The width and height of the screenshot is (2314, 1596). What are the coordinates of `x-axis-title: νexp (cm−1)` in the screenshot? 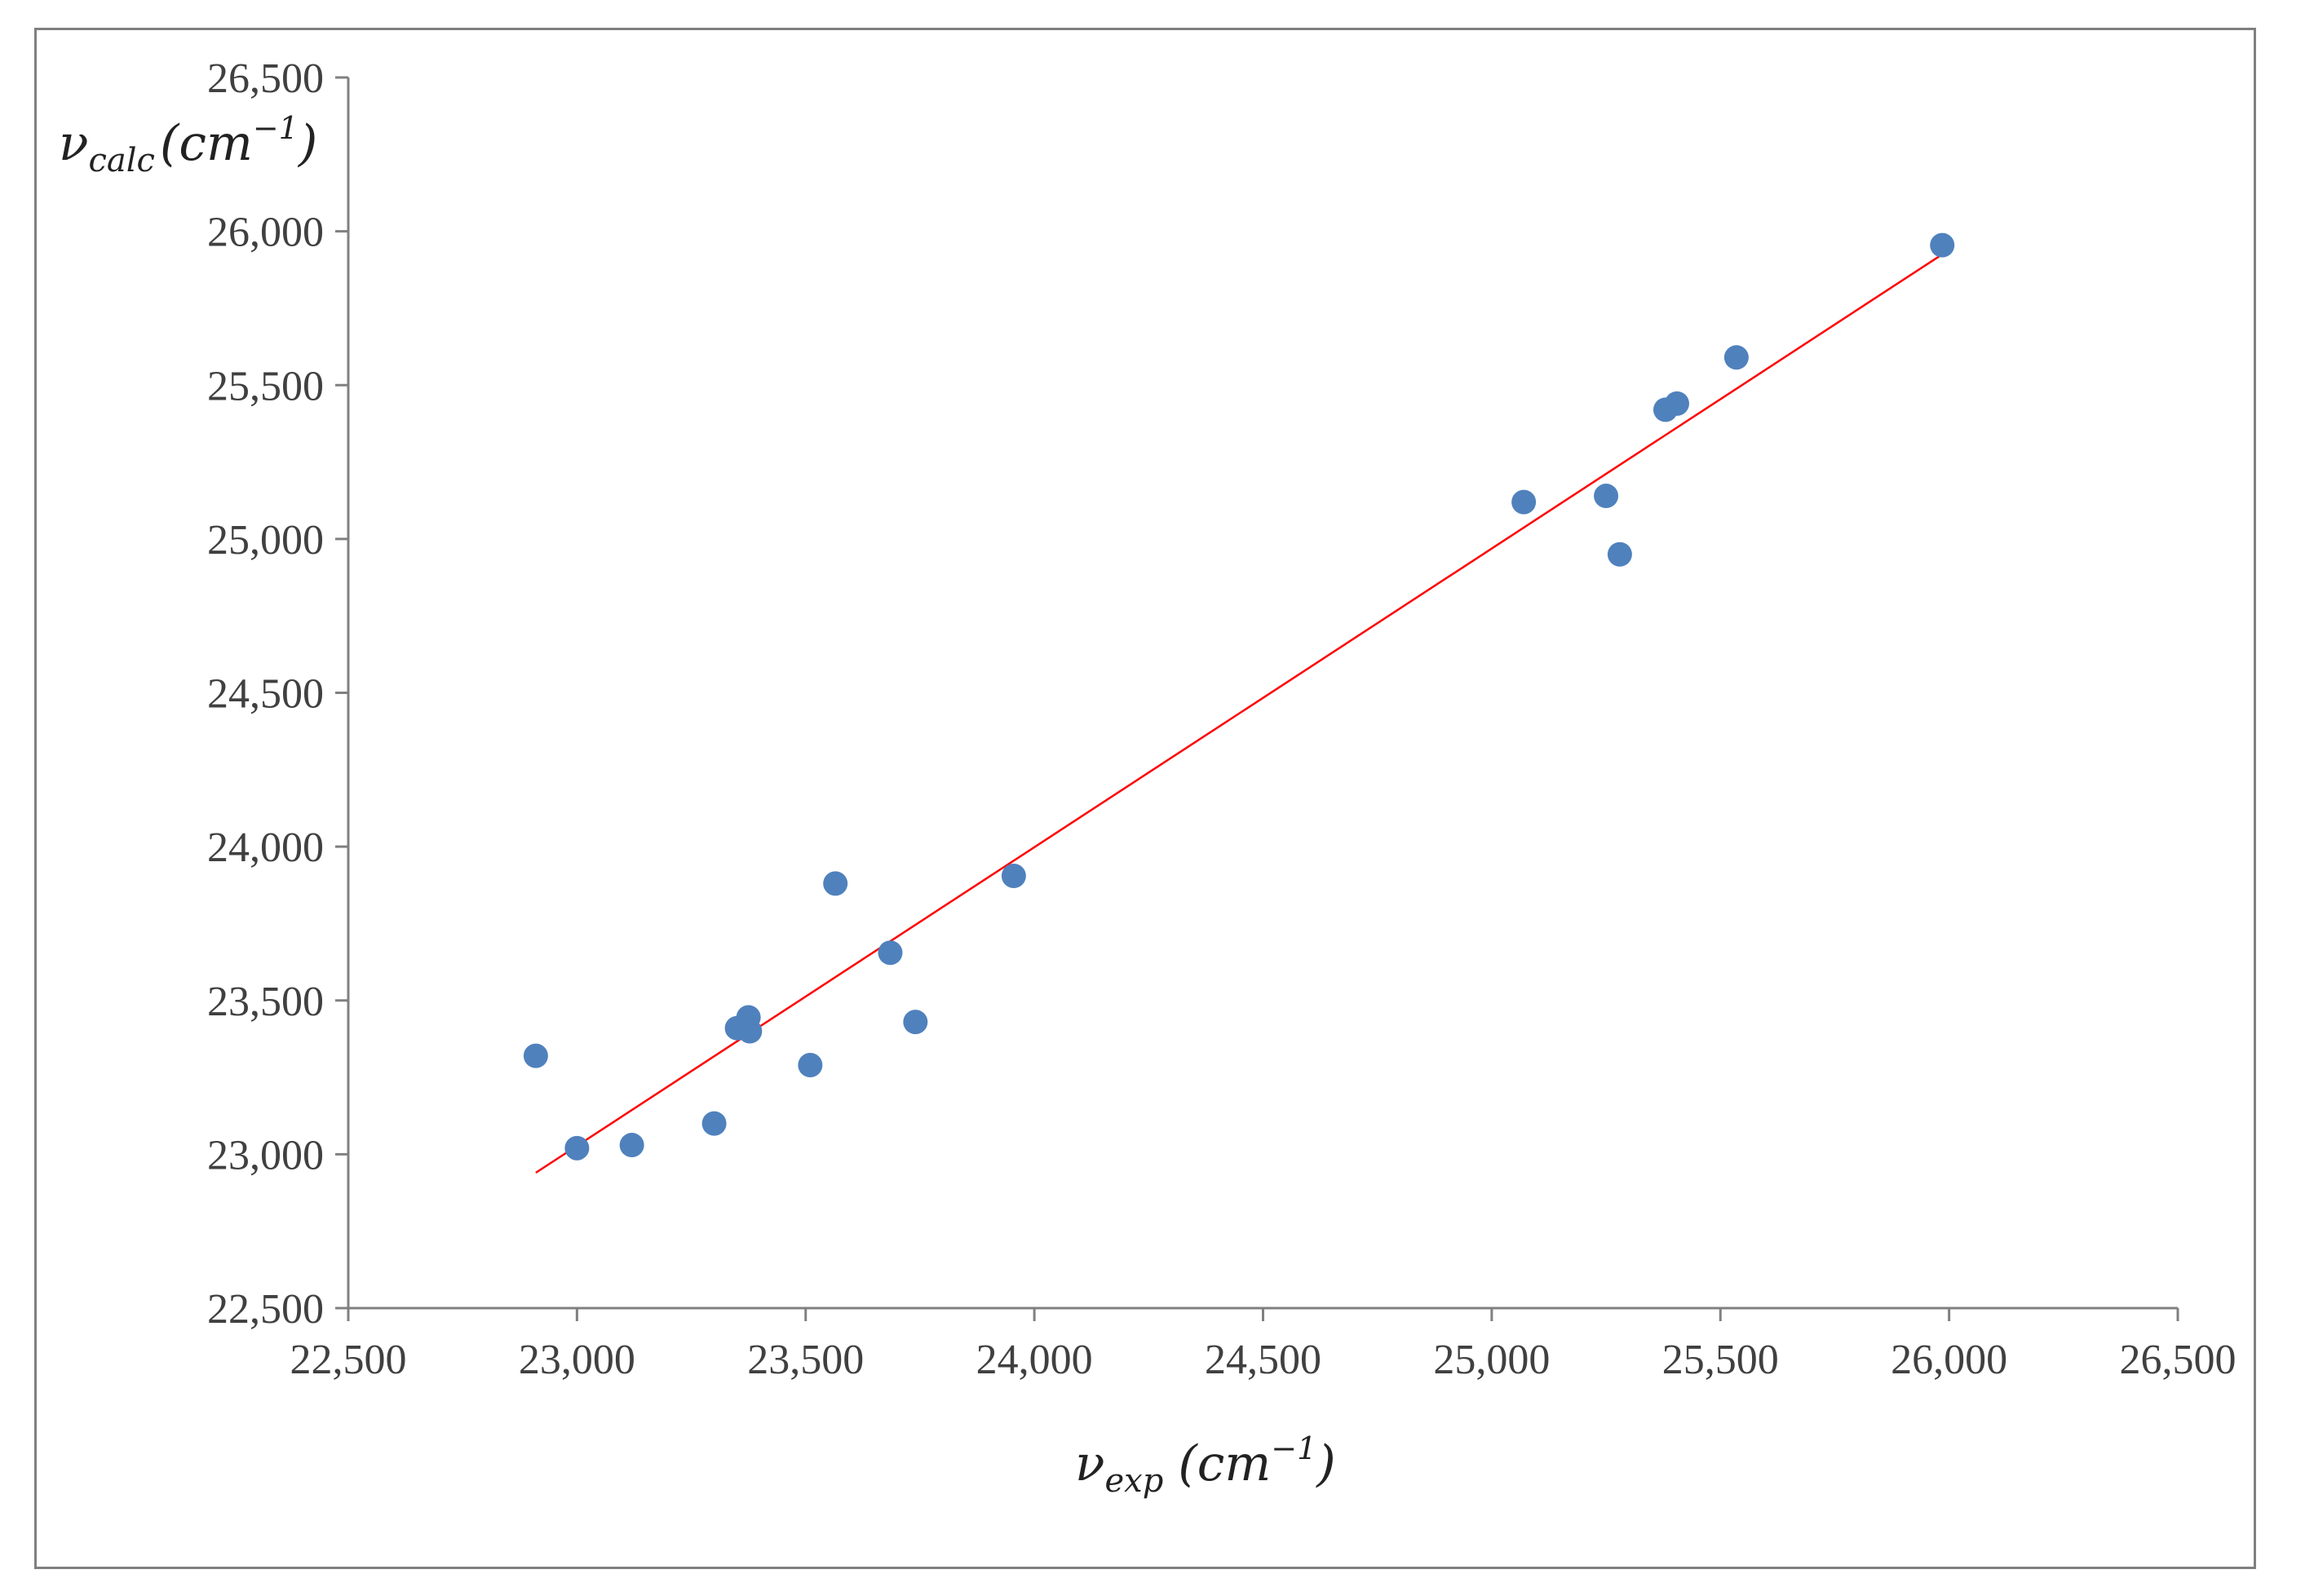 It's located at (1205, 1465).